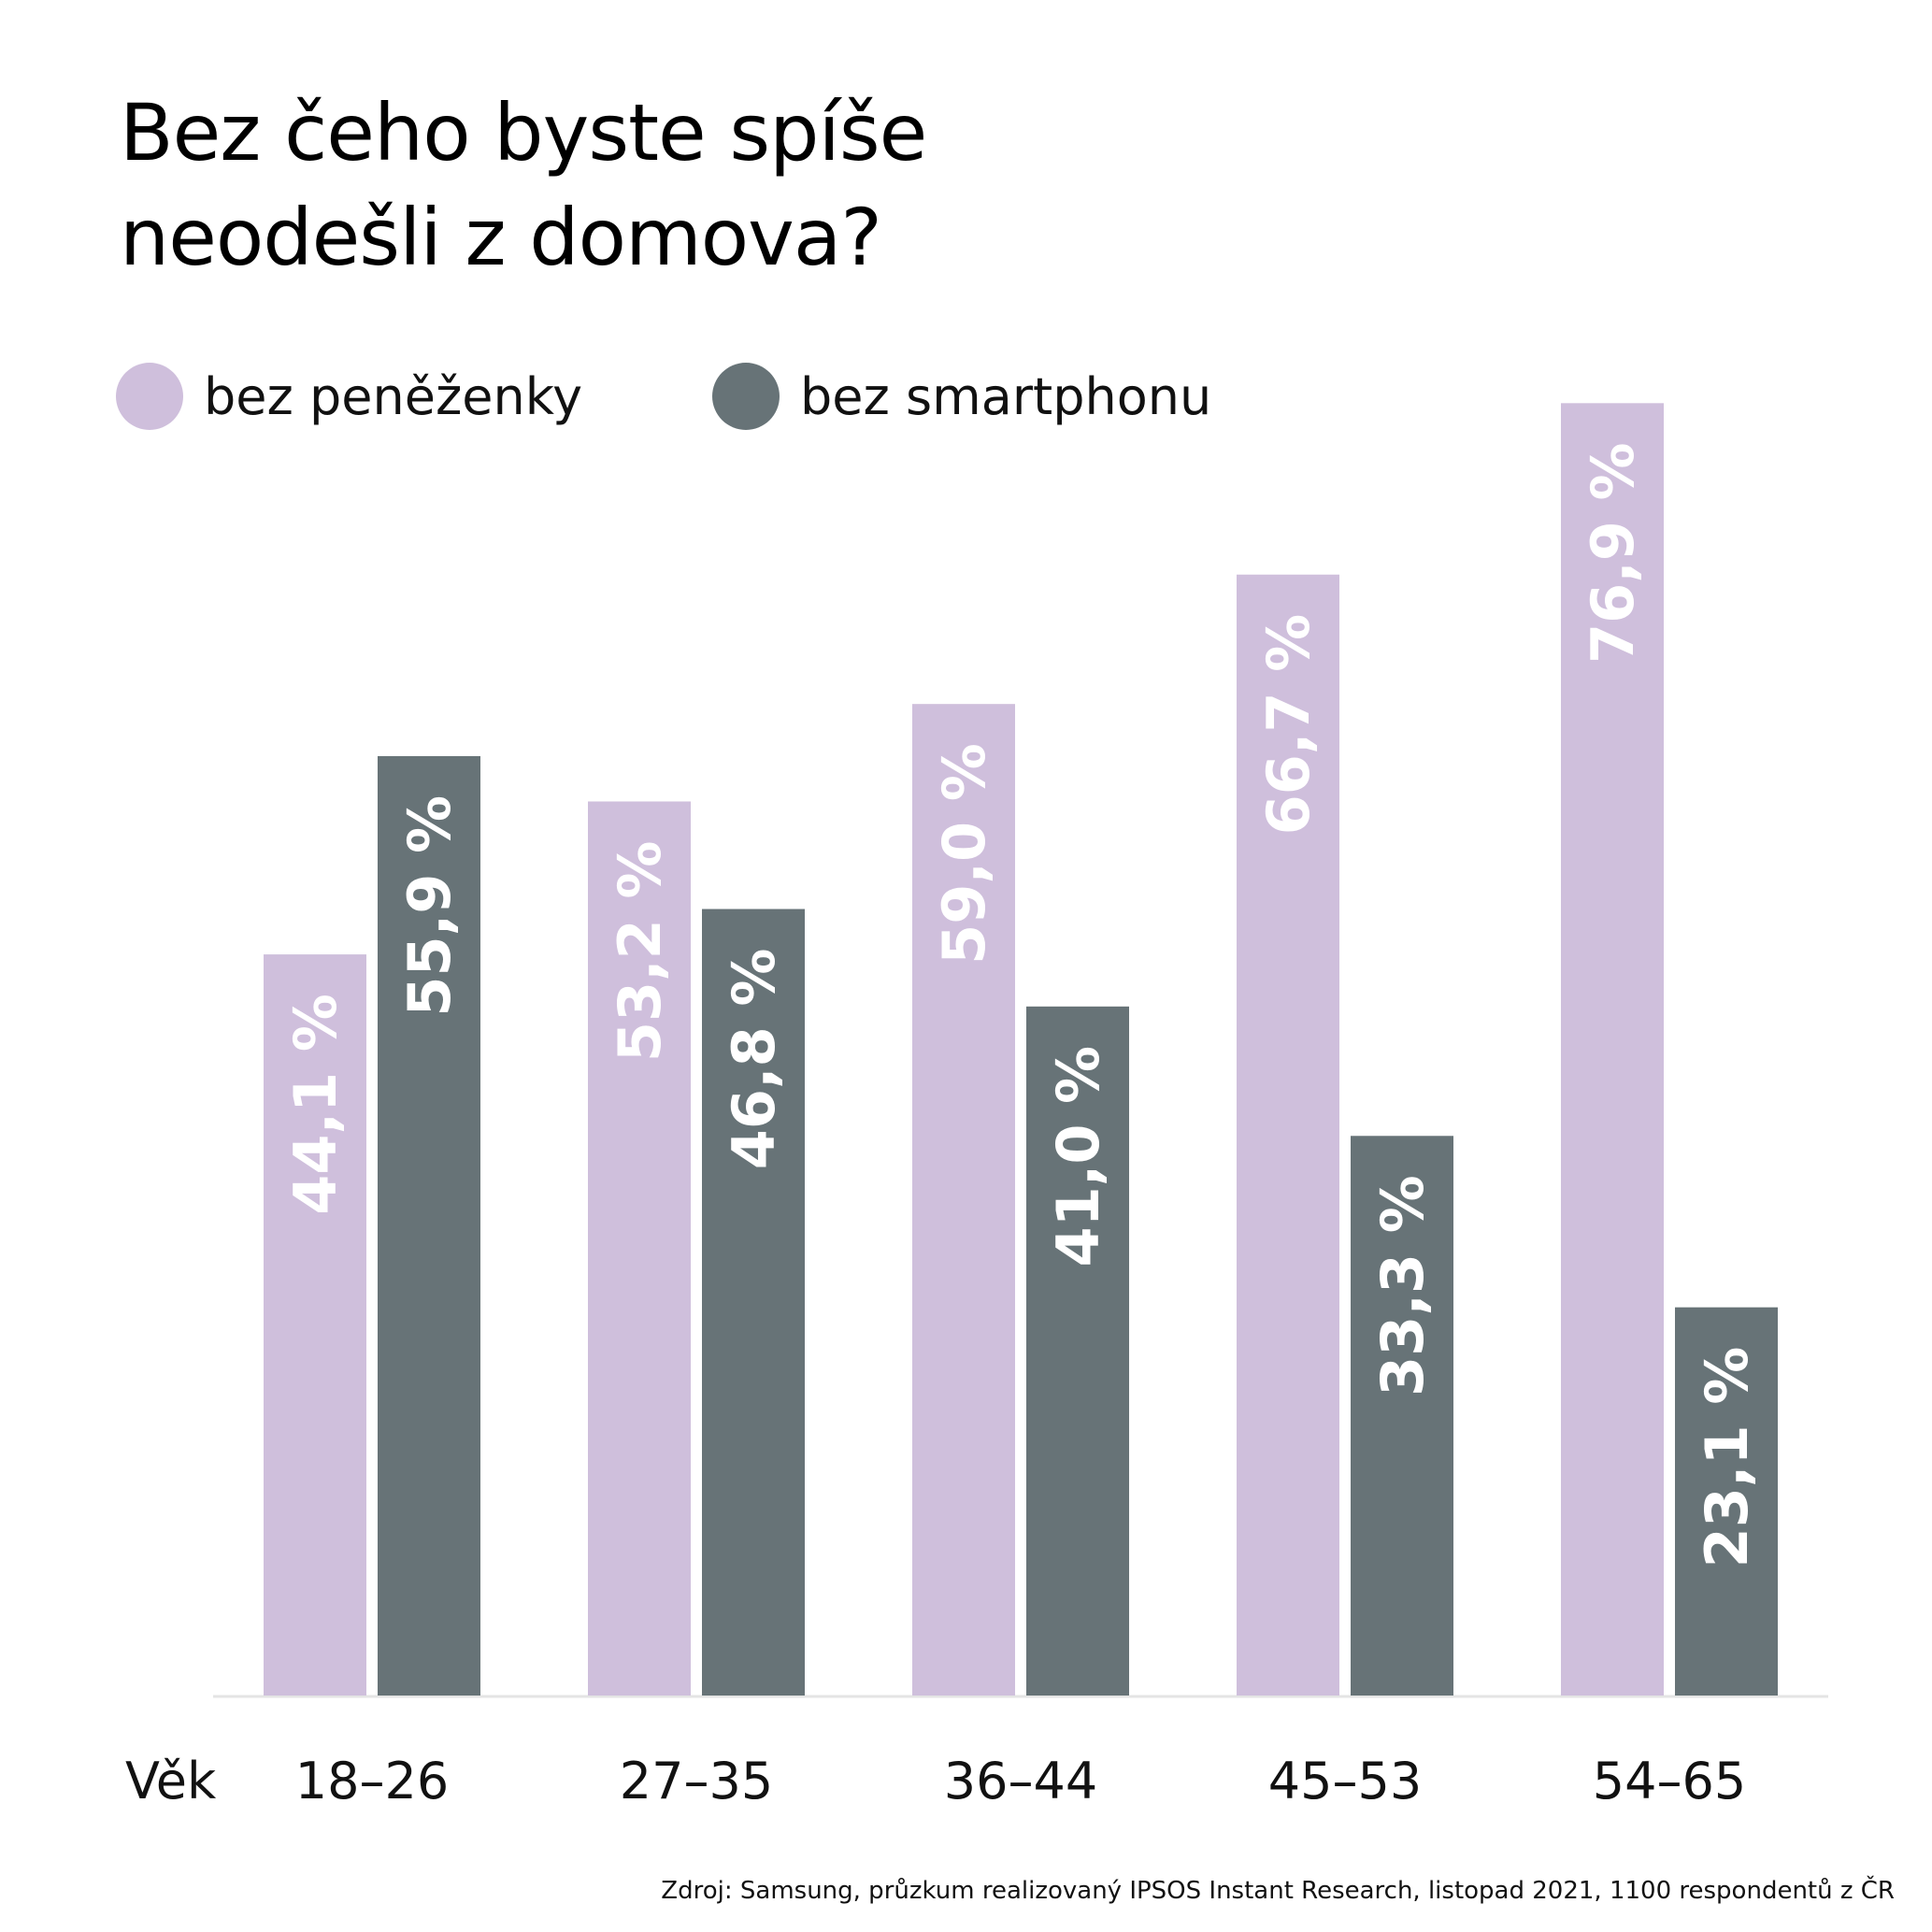  What do you see at coordinates (372, 1781) in the screenshot?
I see `x-tick-label-1: 18–26` at bounding box center [372, 1781].